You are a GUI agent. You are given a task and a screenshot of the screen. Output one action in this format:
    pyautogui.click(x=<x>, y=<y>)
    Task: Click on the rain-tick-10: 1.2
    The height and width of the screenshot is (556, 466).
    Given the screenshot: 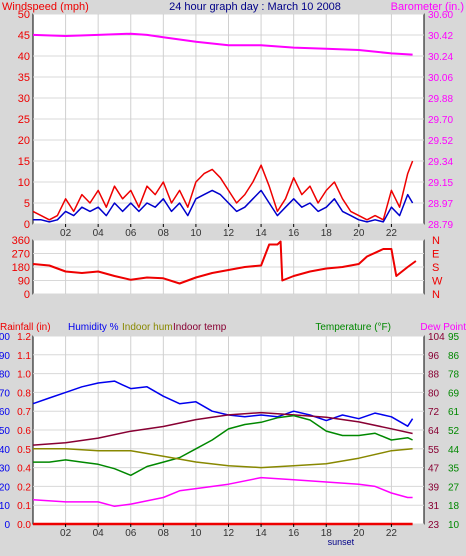 What is the action you would take?
    pyautogui.click(x=24, y=337)
    